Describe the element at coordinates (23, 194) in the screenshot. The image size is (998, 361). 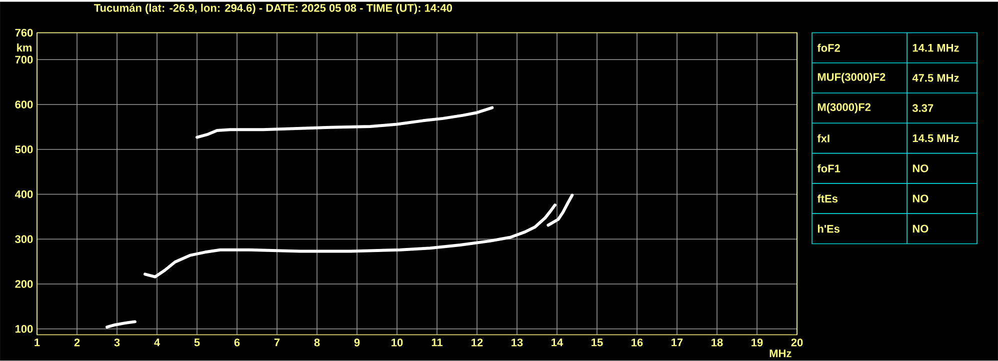
I see `y-tick-label: 400` at that location.